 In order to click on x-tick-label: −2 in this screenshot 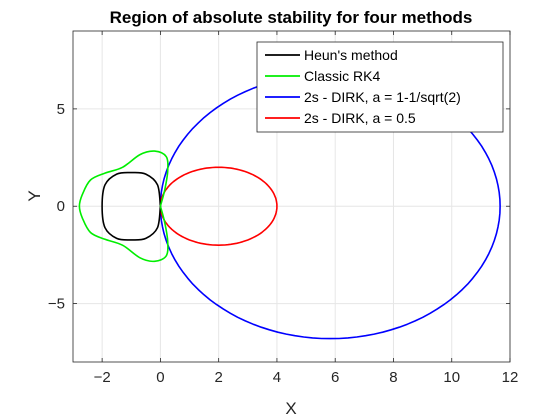, I will do `click(102, 377)`.